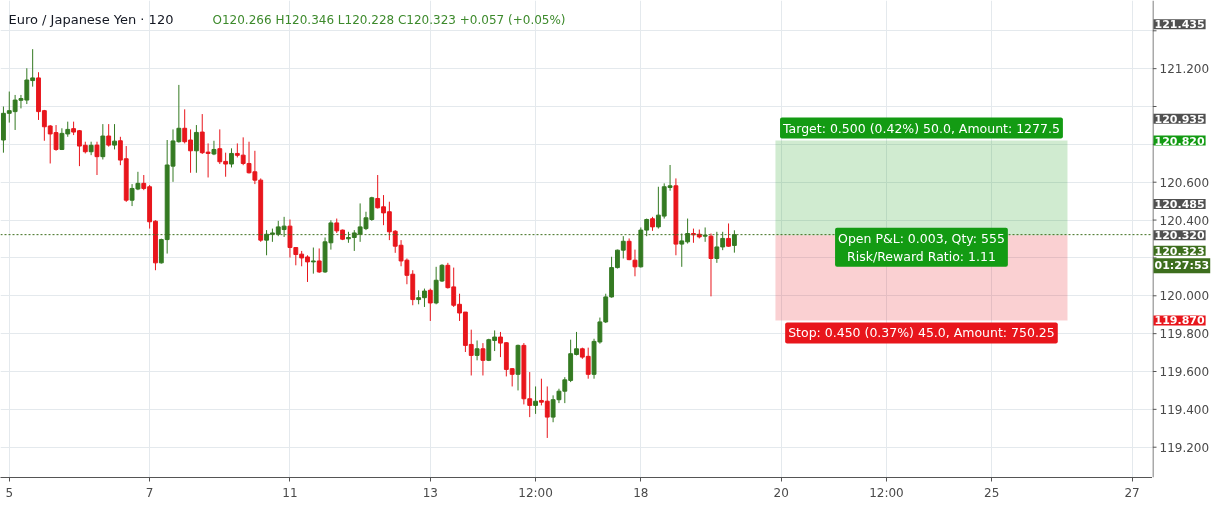 Image resolution: width=1216 pixels, height=506 pixels. What do you see at coordinates (1179, 25) in the screenshot?
I see `y2-tick-label: 121.435` at bounding box center [1179, 25].